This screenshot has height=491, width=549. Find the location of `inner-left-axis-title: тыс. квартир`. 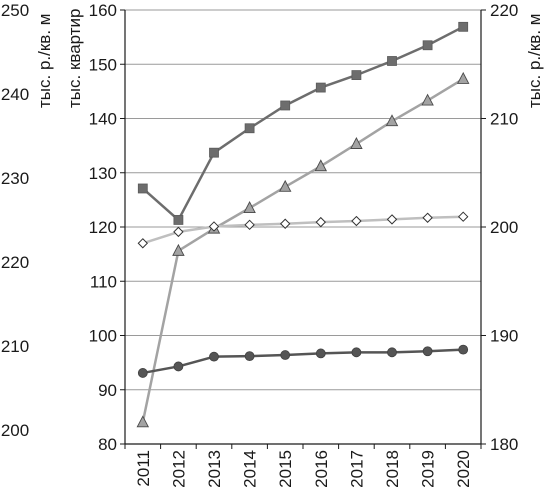

inner-left-axis-title: тыс. квартир is located at coordinates (74, 58).